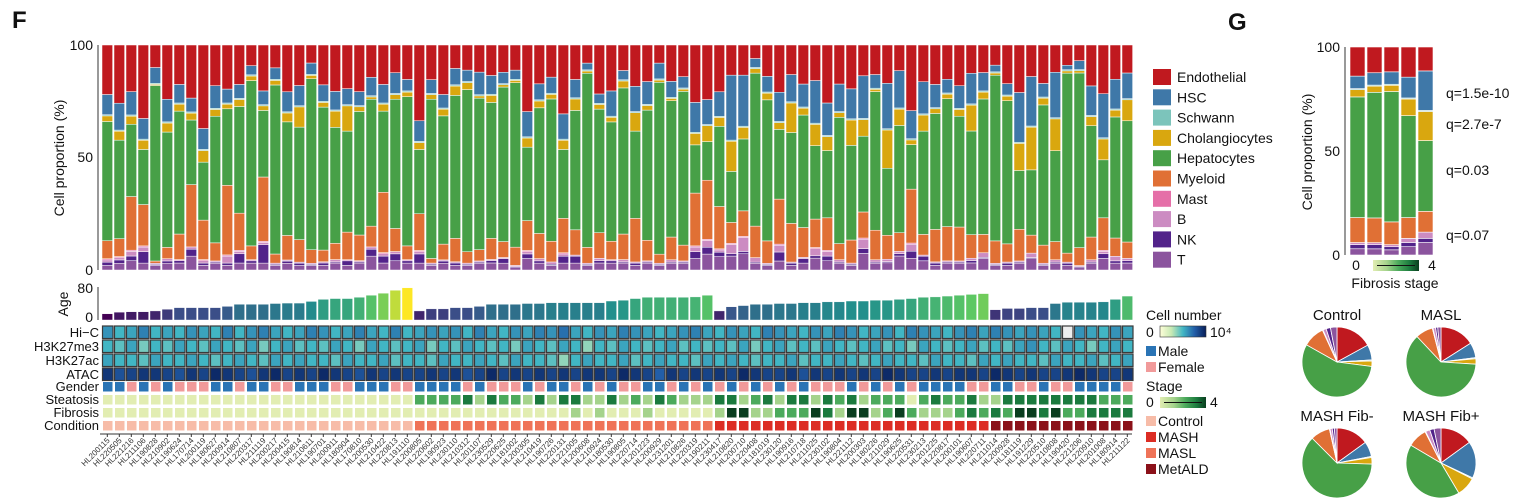 Image resolution: width=1515 pixels, height=498 pixels. Describe the element at coordinates (732, 426) in the screenshot. I see `condition-cell-mash` at that location.